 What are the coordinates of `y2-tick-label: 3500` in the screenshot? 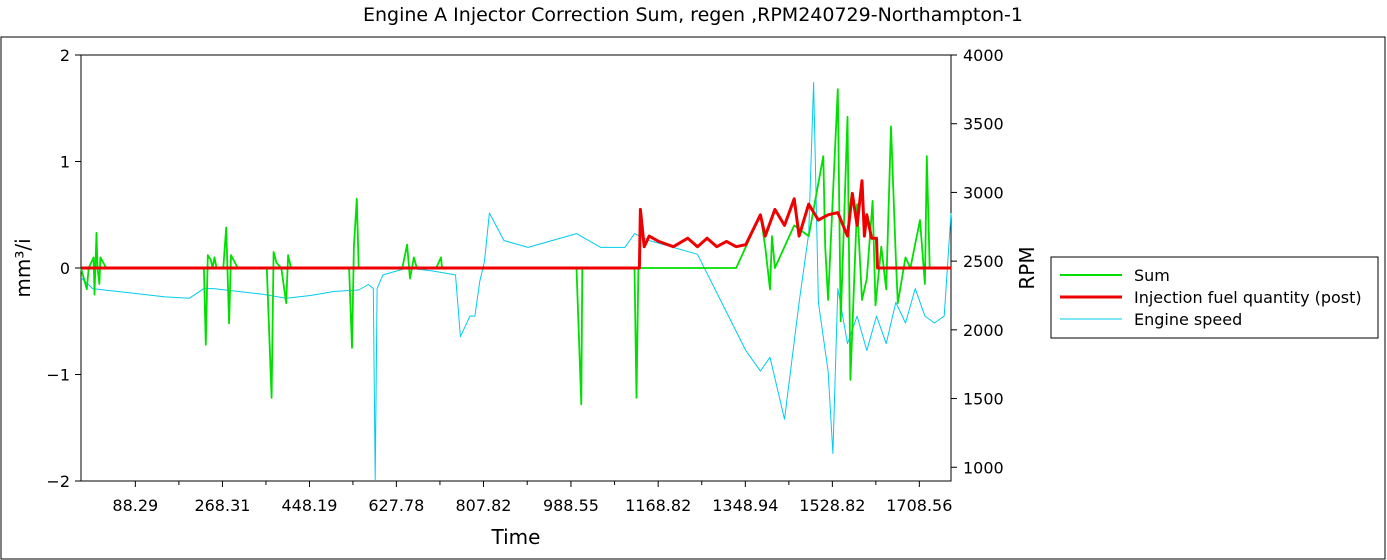 It's located at (983, 124).